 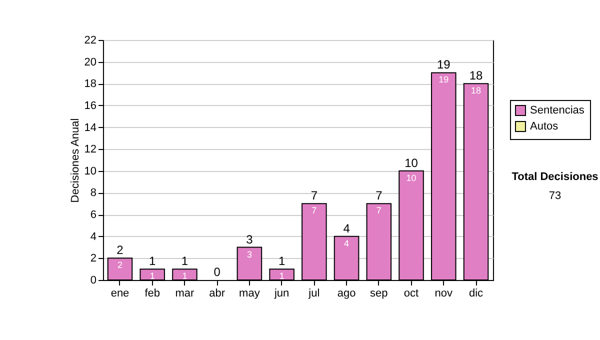 What do you see at coordinates (544, 126) in the screenshot?
I see `legend-label: Autos` at bounding box center [544, 126].